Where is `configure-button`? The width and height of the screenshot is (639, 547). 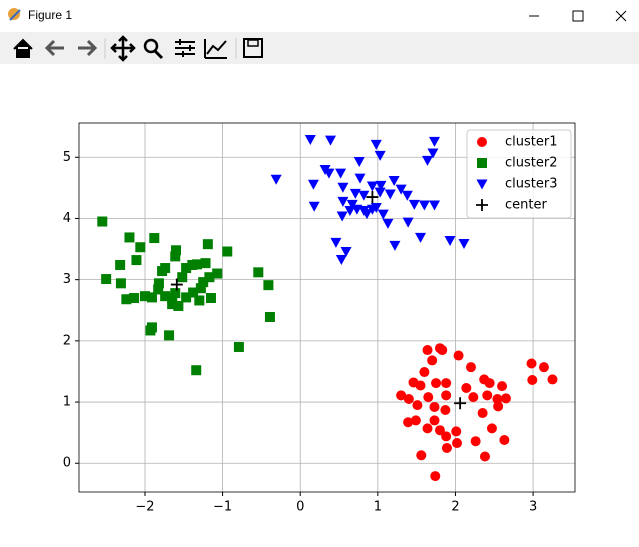
configure-button is located at coordinates (185, 48).